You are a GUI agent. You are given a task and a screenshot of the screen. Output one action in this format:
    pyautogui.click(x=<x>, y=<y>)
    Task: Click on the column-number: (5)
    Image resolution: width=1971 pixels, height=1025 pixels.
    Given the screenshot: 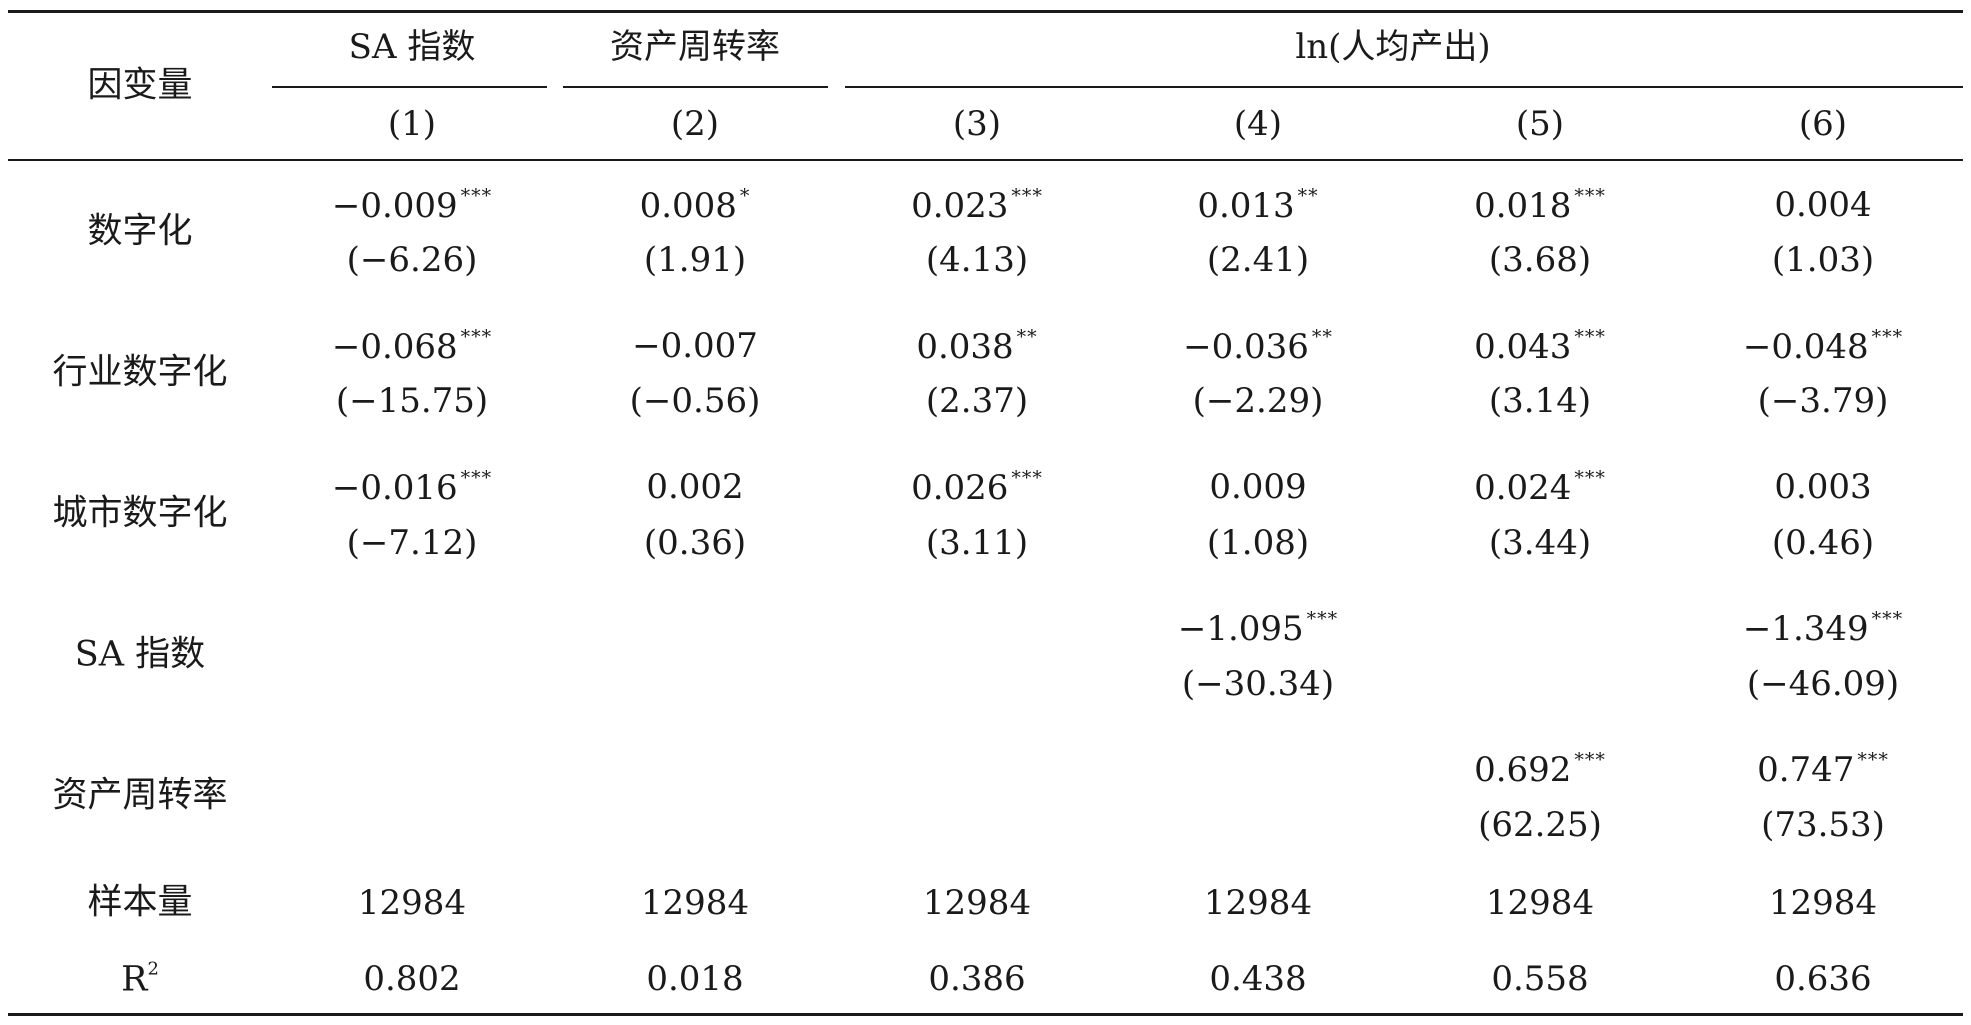 What is the action you would take?
    pyautogui.click(x=1540, y=124)
    